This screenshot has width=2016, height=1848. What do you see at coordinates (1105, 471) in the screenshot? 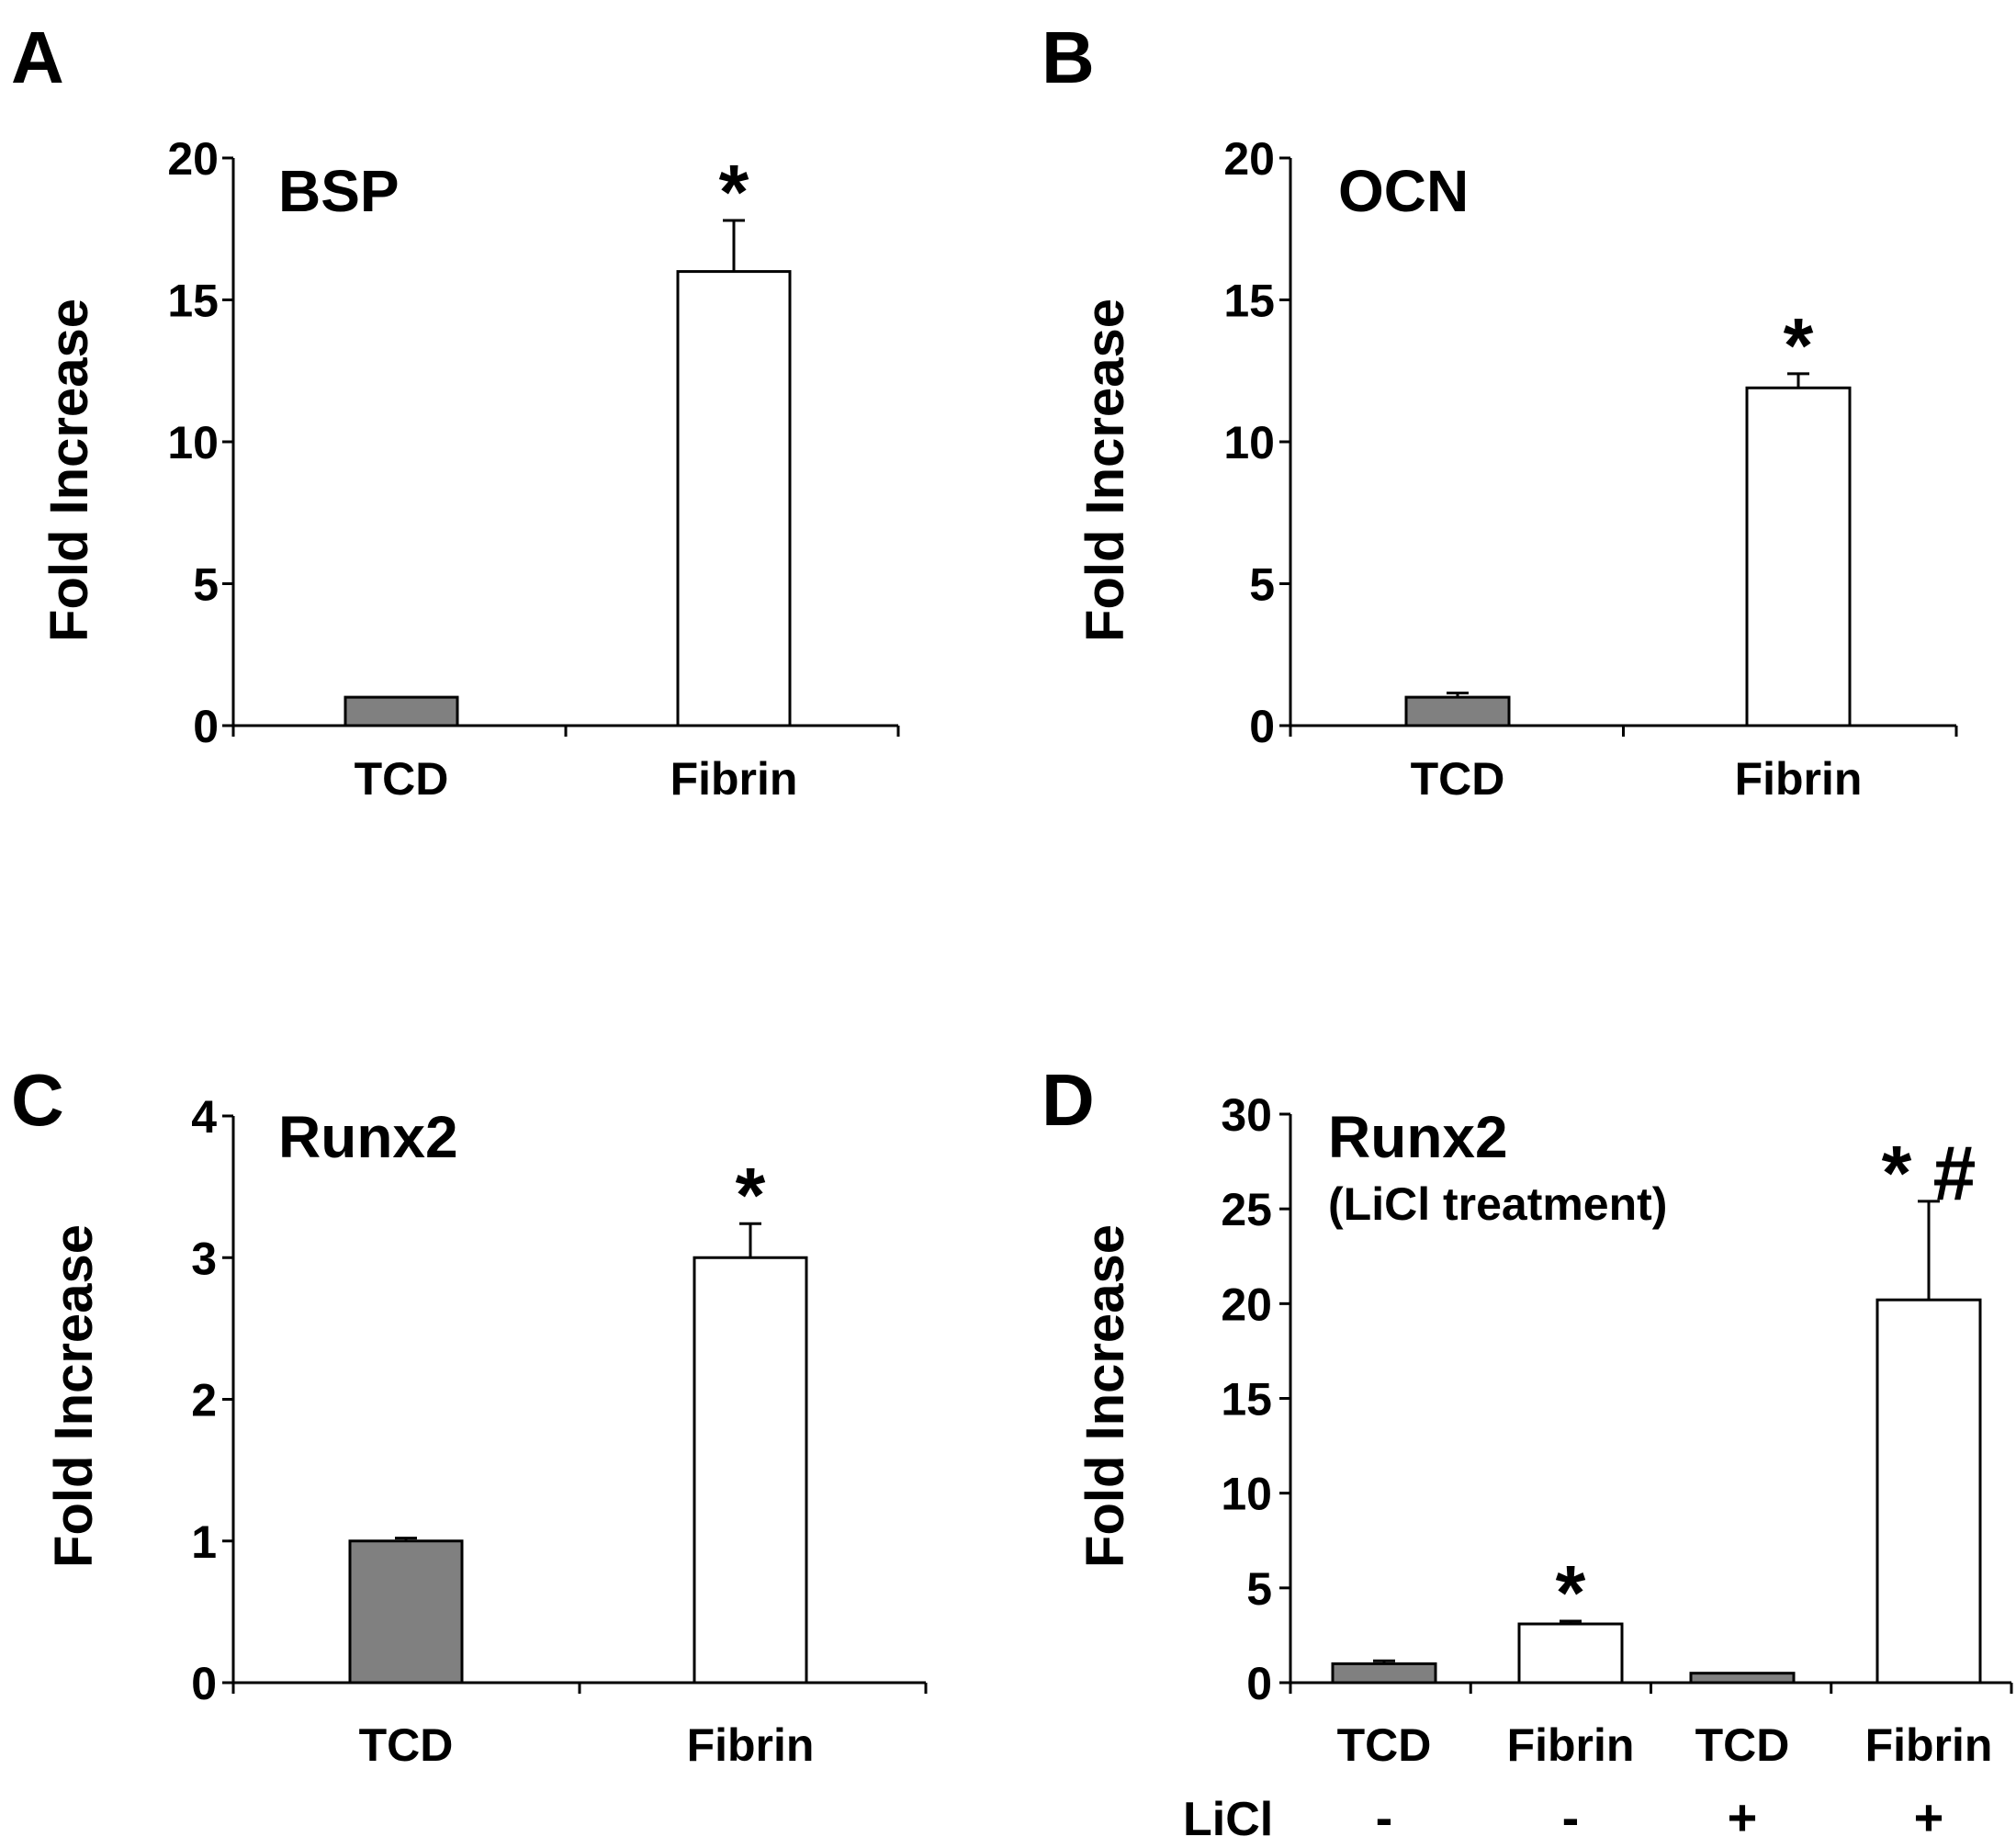
I see `panel-b-ylabel: Fold Increase` at bounding box center [1105, 471].